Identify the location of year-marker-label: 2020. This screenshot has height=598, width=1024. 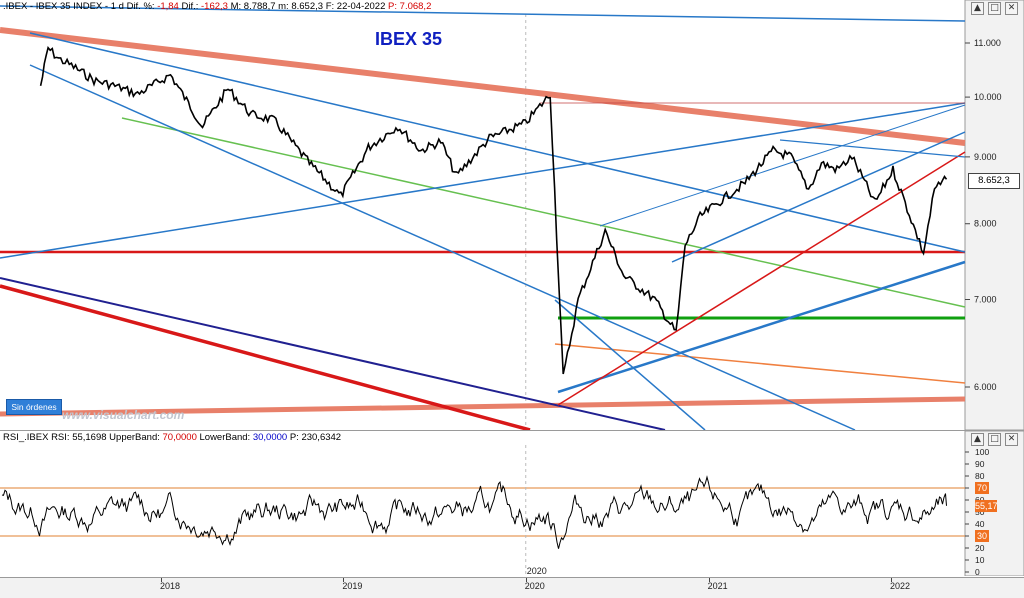
(537, 571).